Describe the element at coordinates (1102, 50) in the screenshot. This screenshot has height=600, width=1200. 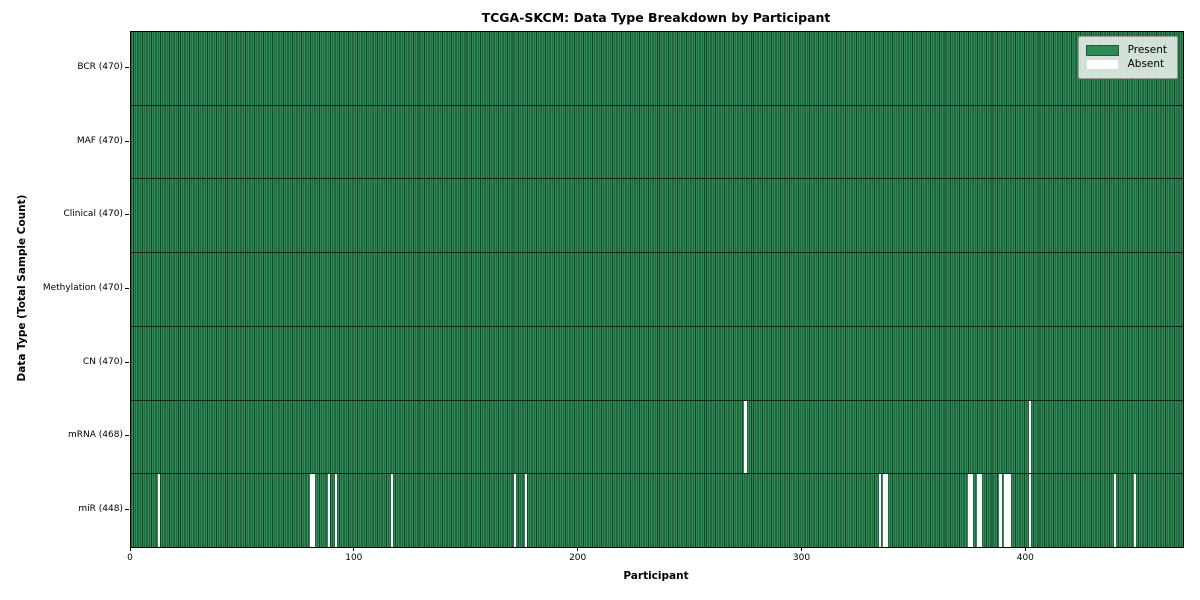
I see `legend-swatch-present-icon` at that location.